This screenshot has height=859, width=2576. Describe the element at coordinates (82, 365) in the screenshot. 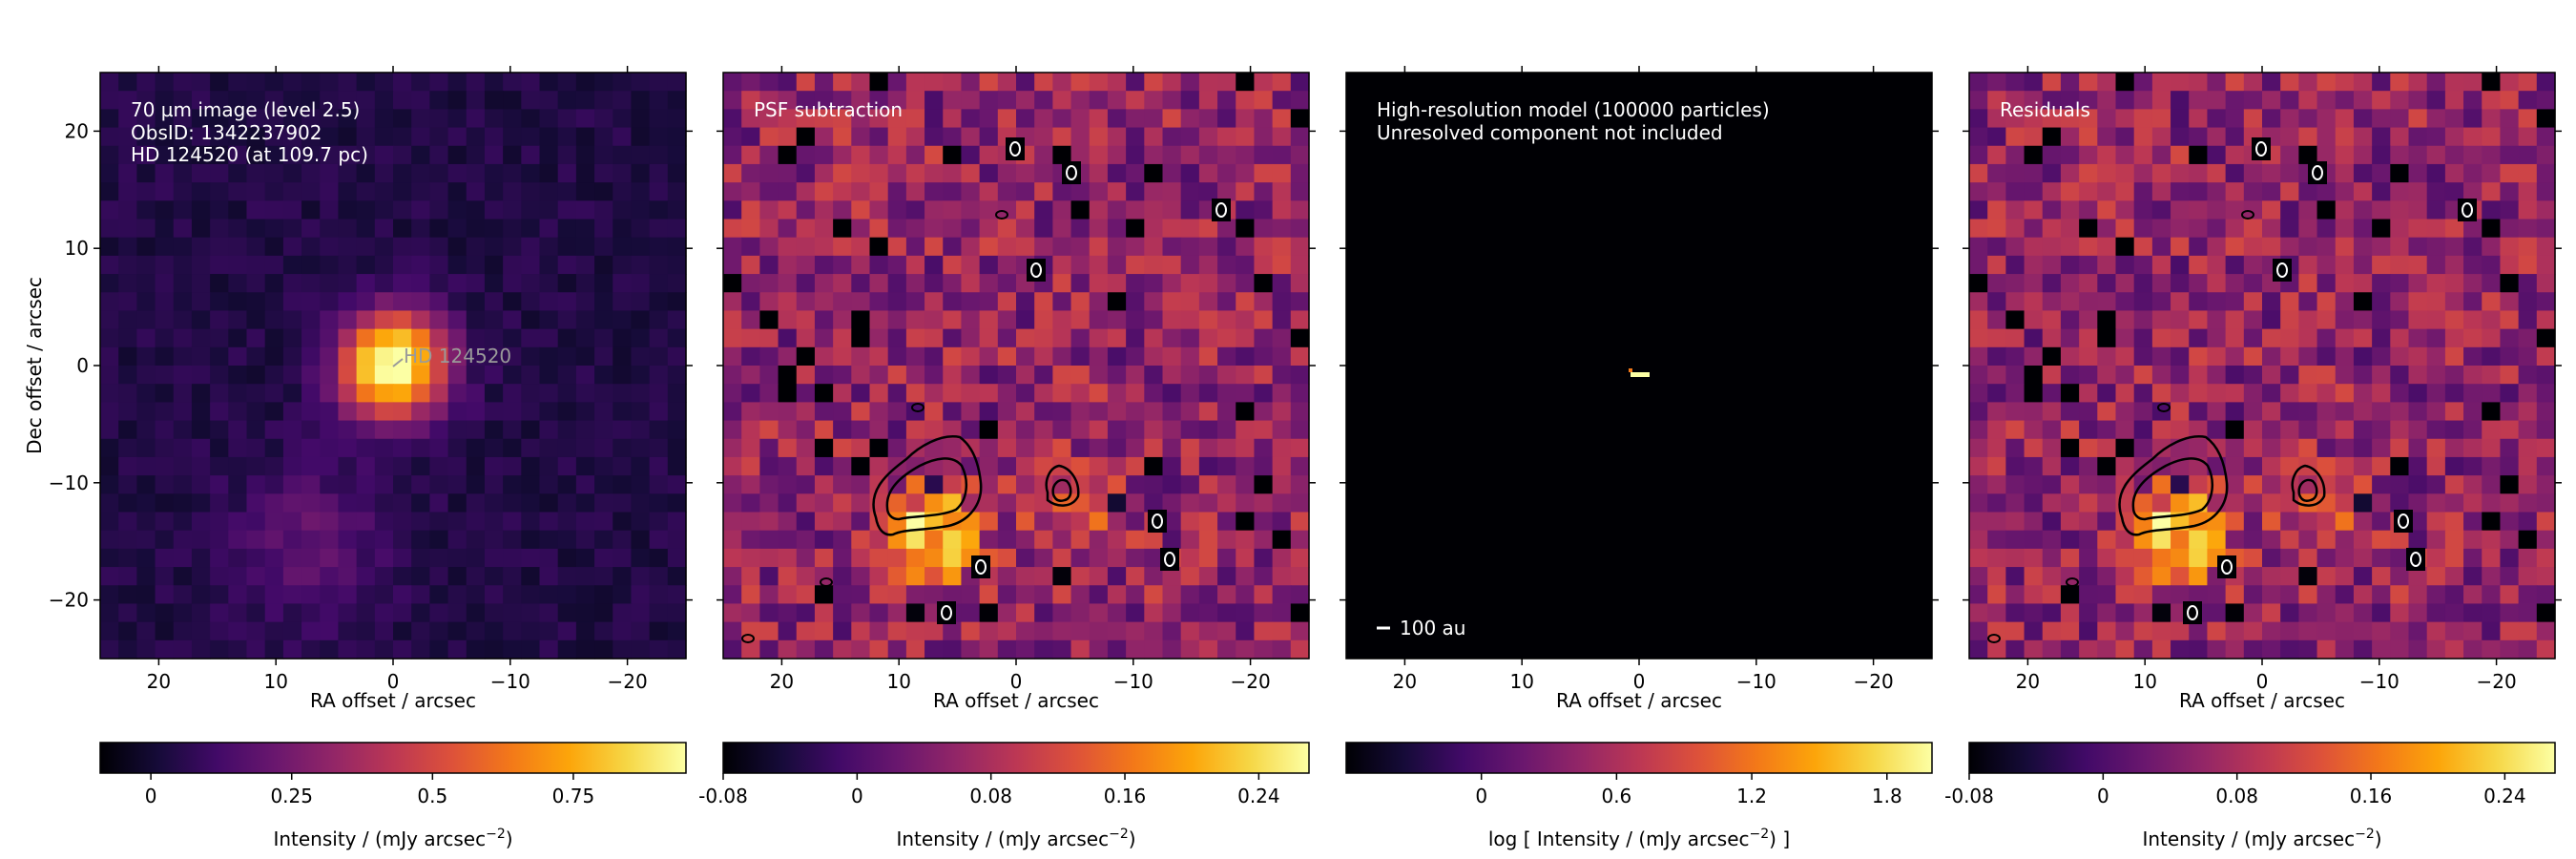

I see `y-tick-label: 0` at that location.